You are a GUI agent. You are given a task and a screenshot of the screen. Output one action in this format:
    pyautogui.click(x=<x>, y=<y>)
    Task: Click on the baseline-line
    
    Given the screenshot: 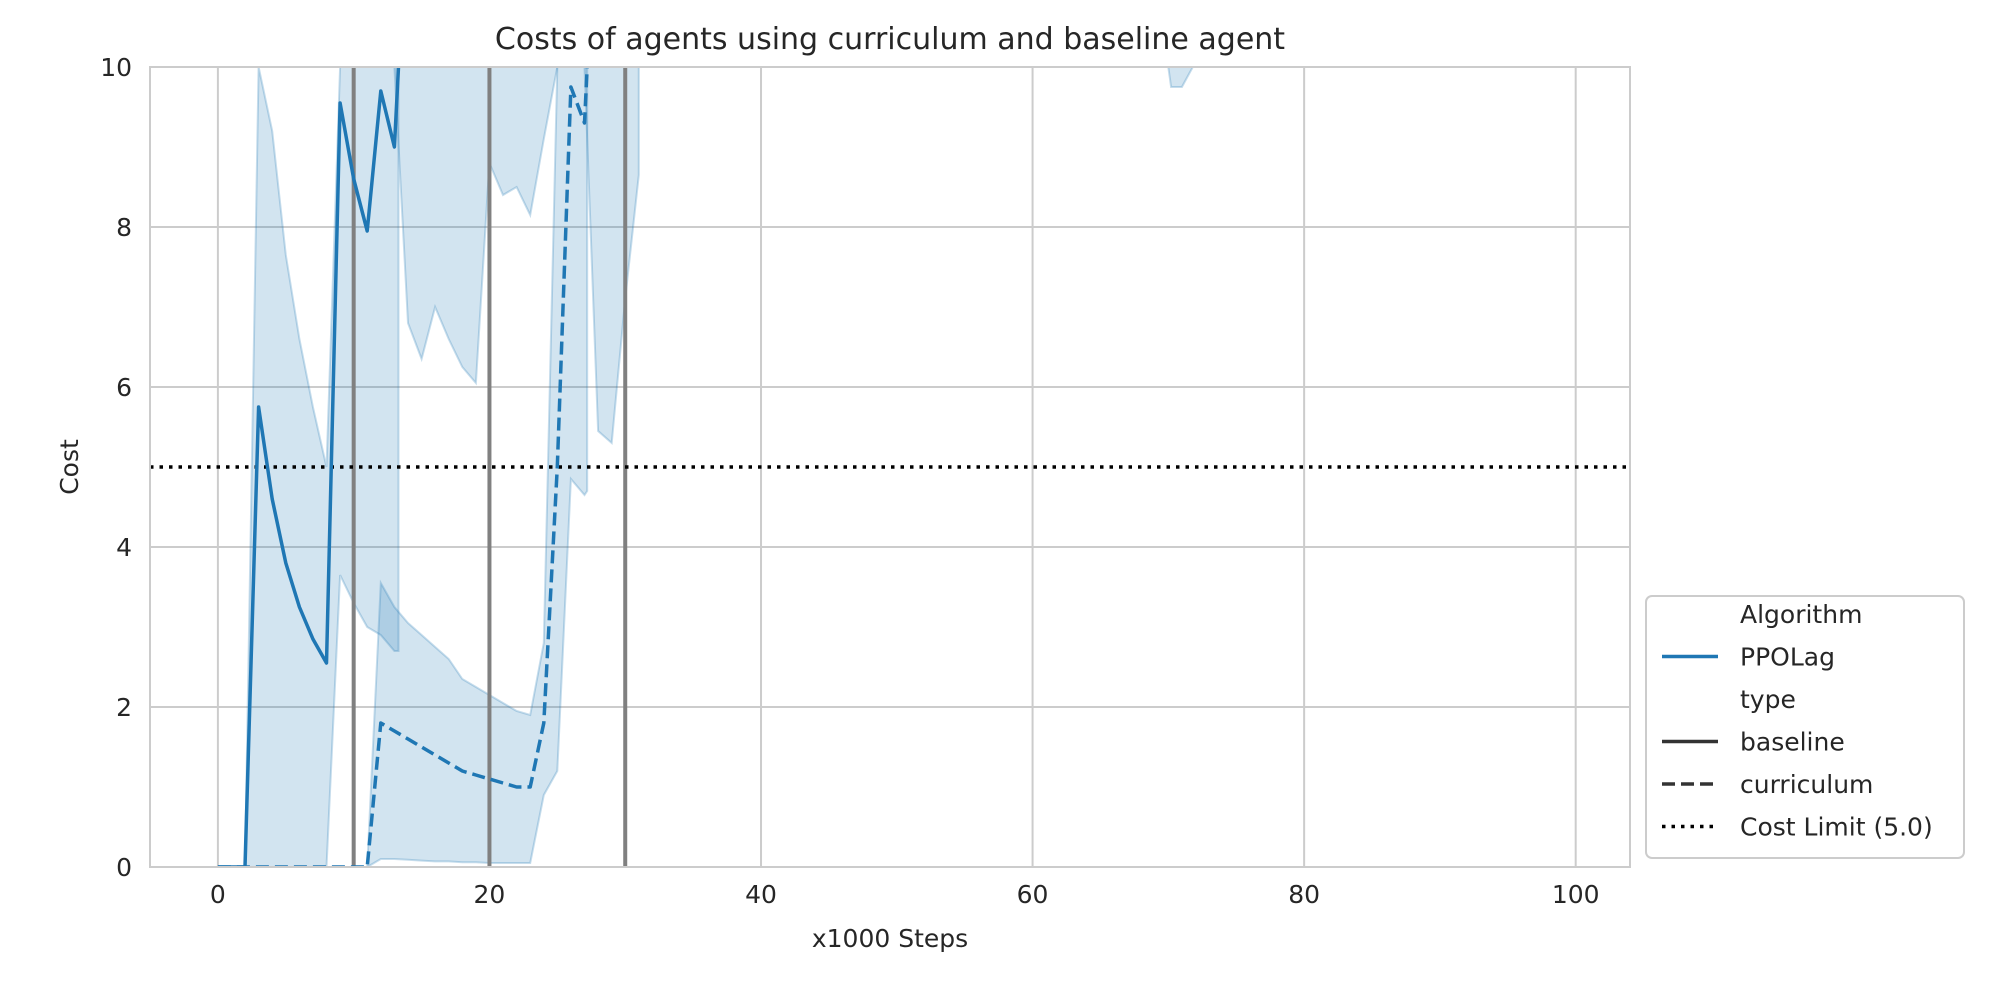 What is the action you would take?
    pyautogui.click(x=309, y=467)
    